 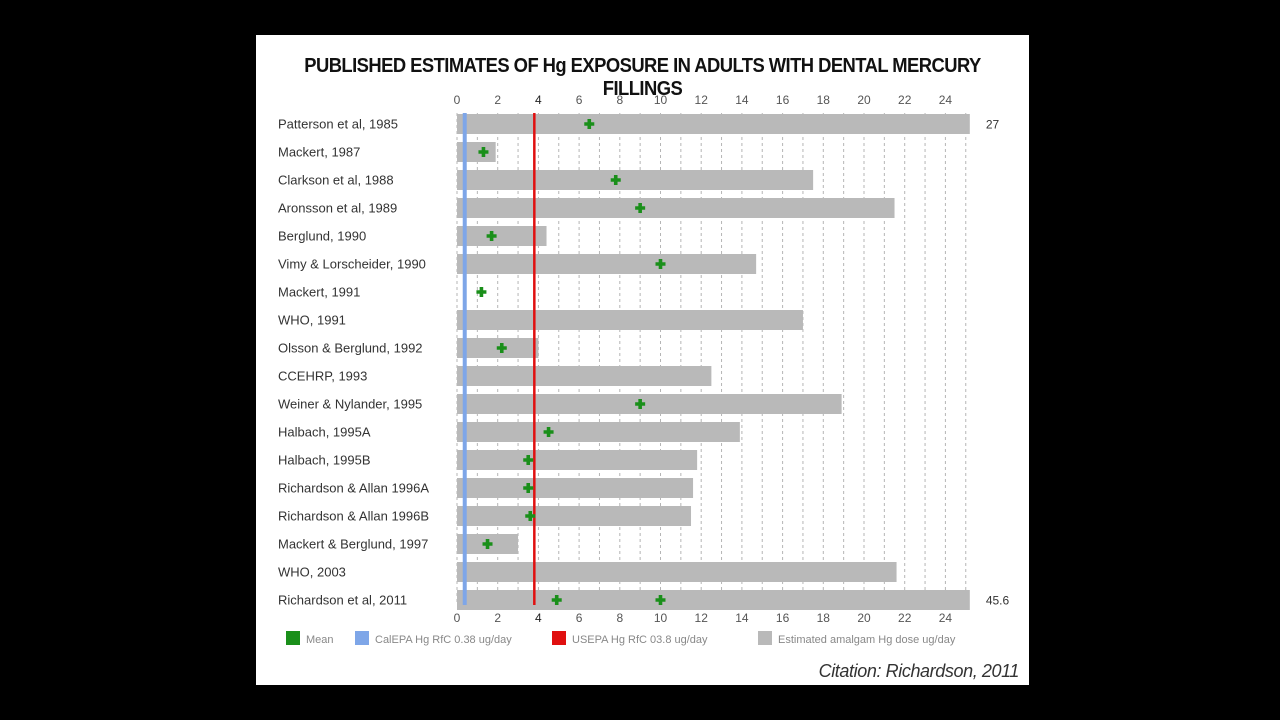 I want to click on x-tick-label-bottom: 2, so click(x=497, y=618).